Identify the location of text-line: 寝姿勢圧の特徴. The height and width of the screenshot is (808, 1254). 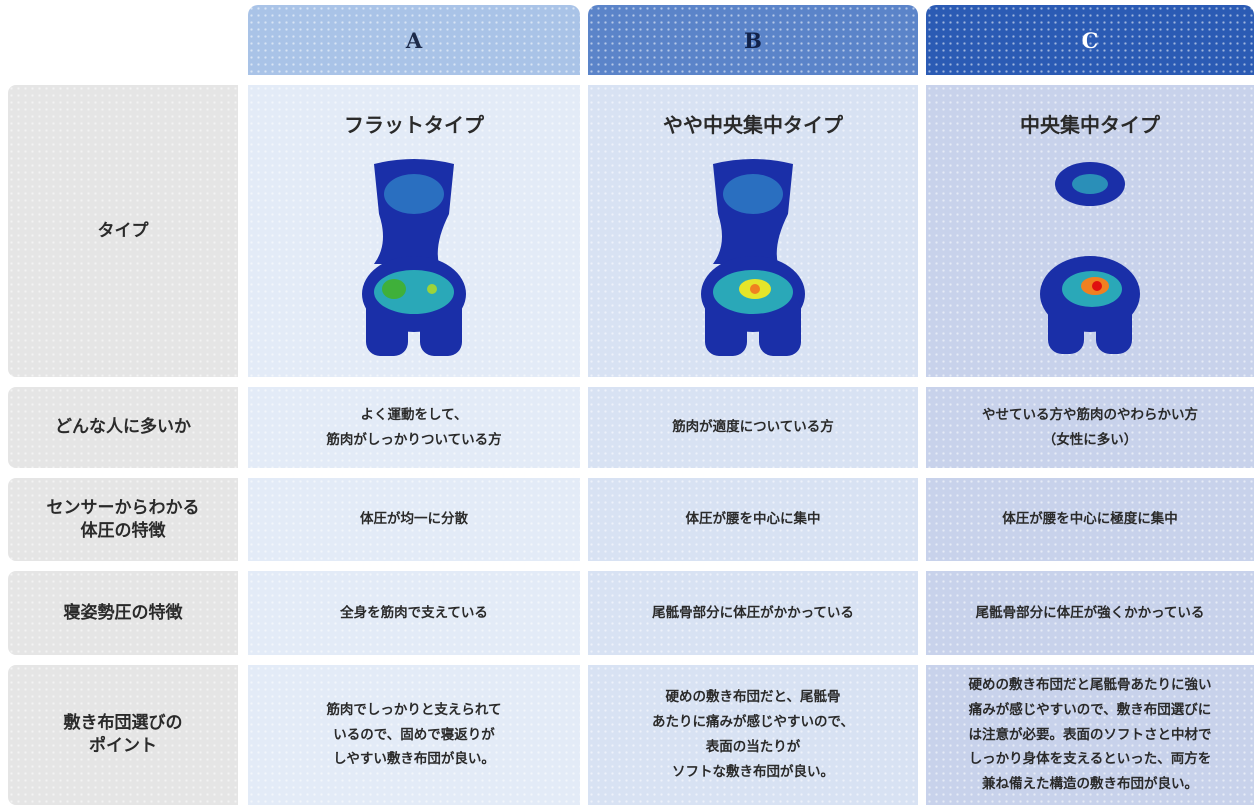
(123, 612).